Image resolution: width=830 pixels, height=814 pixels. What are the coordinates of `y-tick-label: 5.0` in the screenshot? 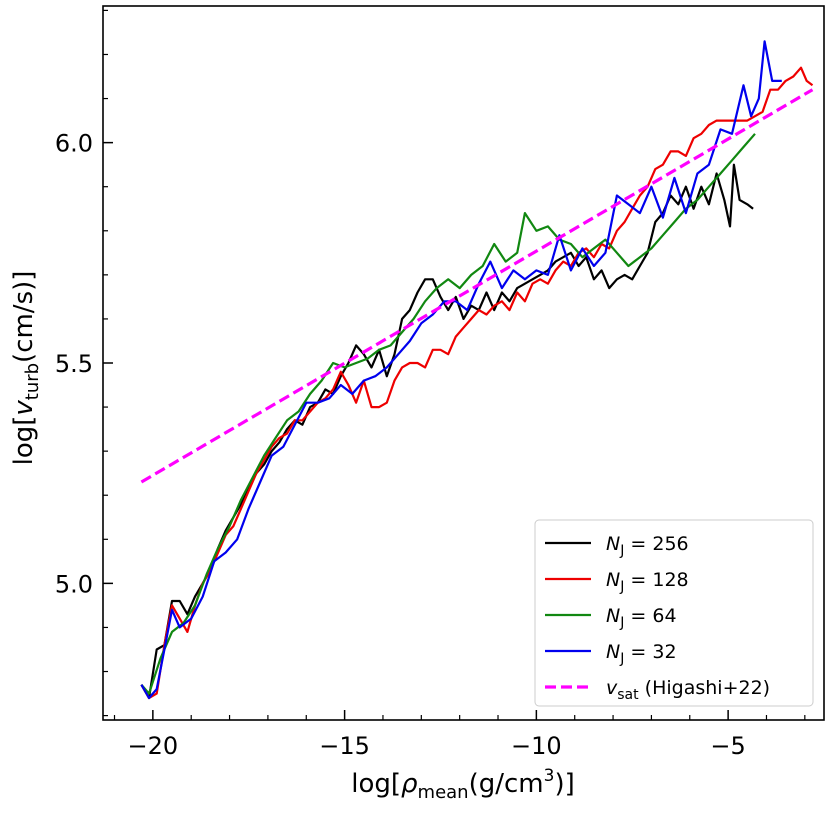 It's located at (74, 584).